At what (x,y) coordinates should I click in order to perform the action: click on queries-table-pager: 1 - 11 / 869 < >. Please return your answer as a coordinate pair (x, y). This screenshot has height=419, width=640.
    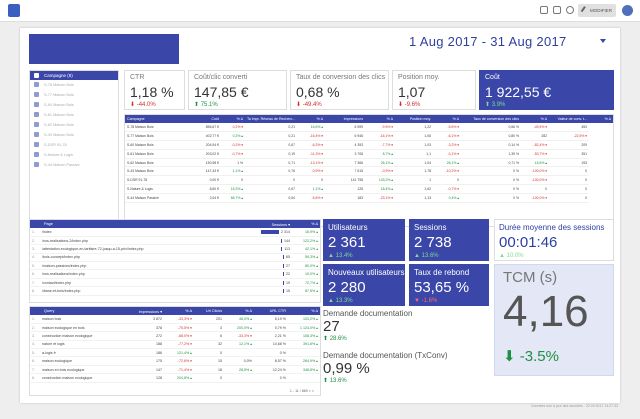
    Looking at the image, I should click on (301, 391).